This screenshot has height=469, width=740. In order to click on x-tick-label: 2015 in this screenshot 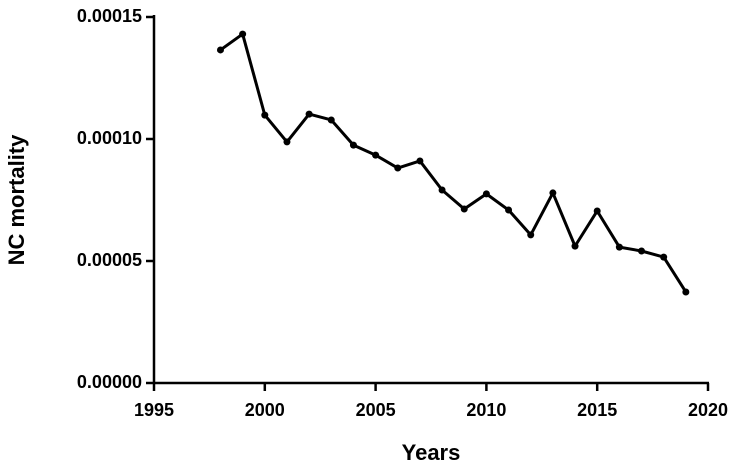, I will do `click(597, 410)`.